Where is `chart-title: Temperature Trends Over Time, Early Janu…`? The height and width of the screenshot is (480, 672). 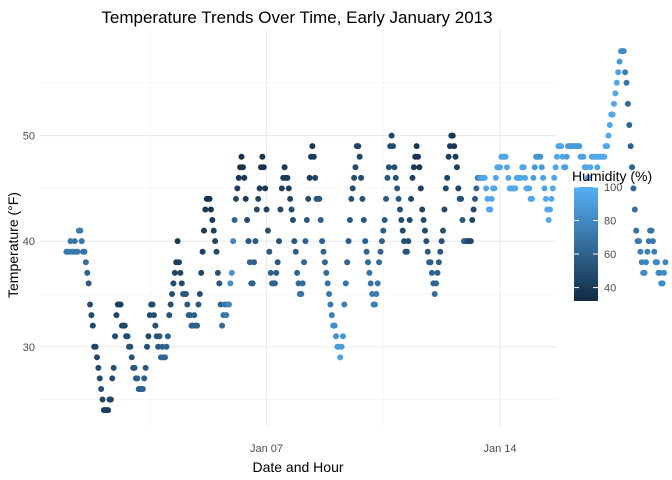
chart-title: Temperature Trends Over Time, Early Janu… is located at coordinates (296, 17).